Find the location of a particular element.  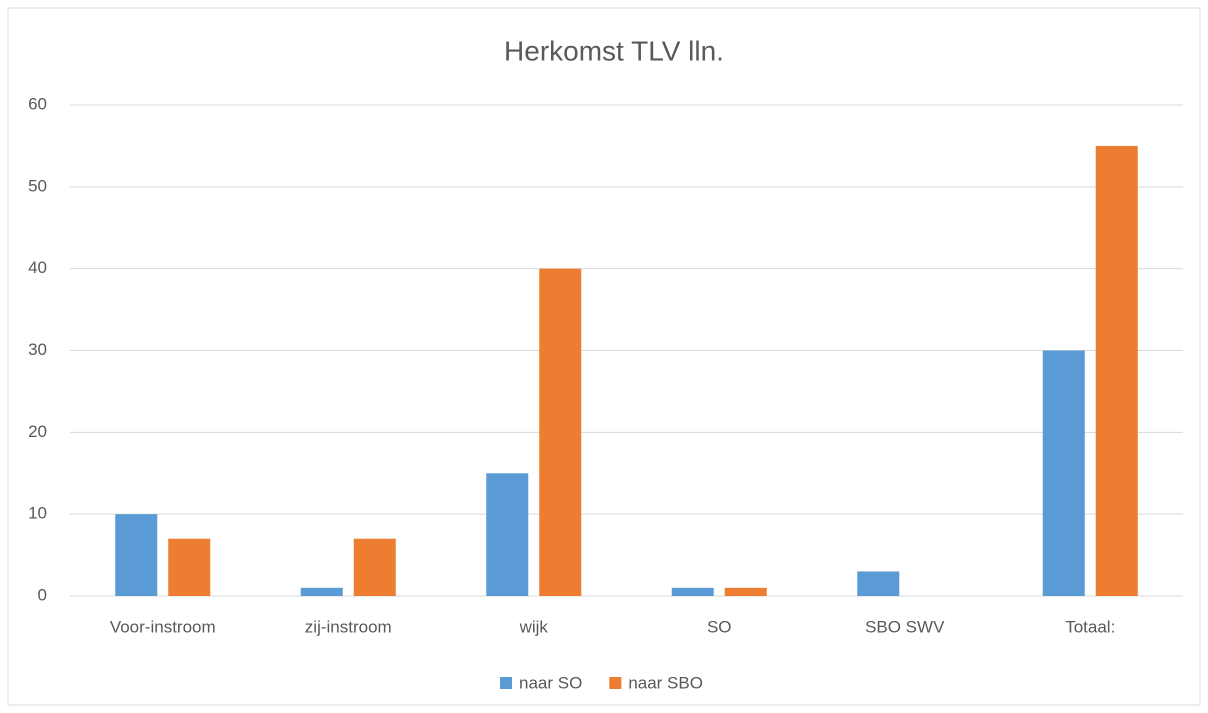

x-tick-label: SBO SWV is located at coordinates (905, 626).